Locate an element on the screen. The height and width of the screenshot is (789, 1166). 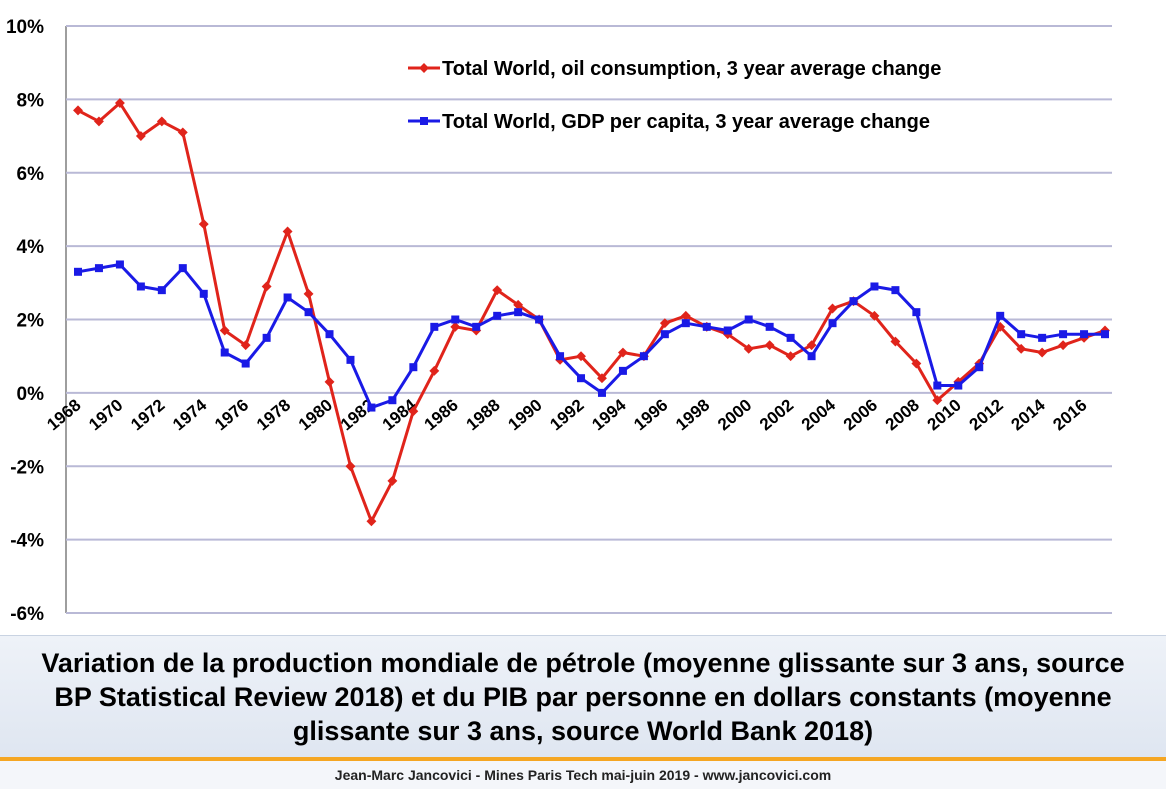
x-tick-label: 2008 is located at coordinates (902, 414).